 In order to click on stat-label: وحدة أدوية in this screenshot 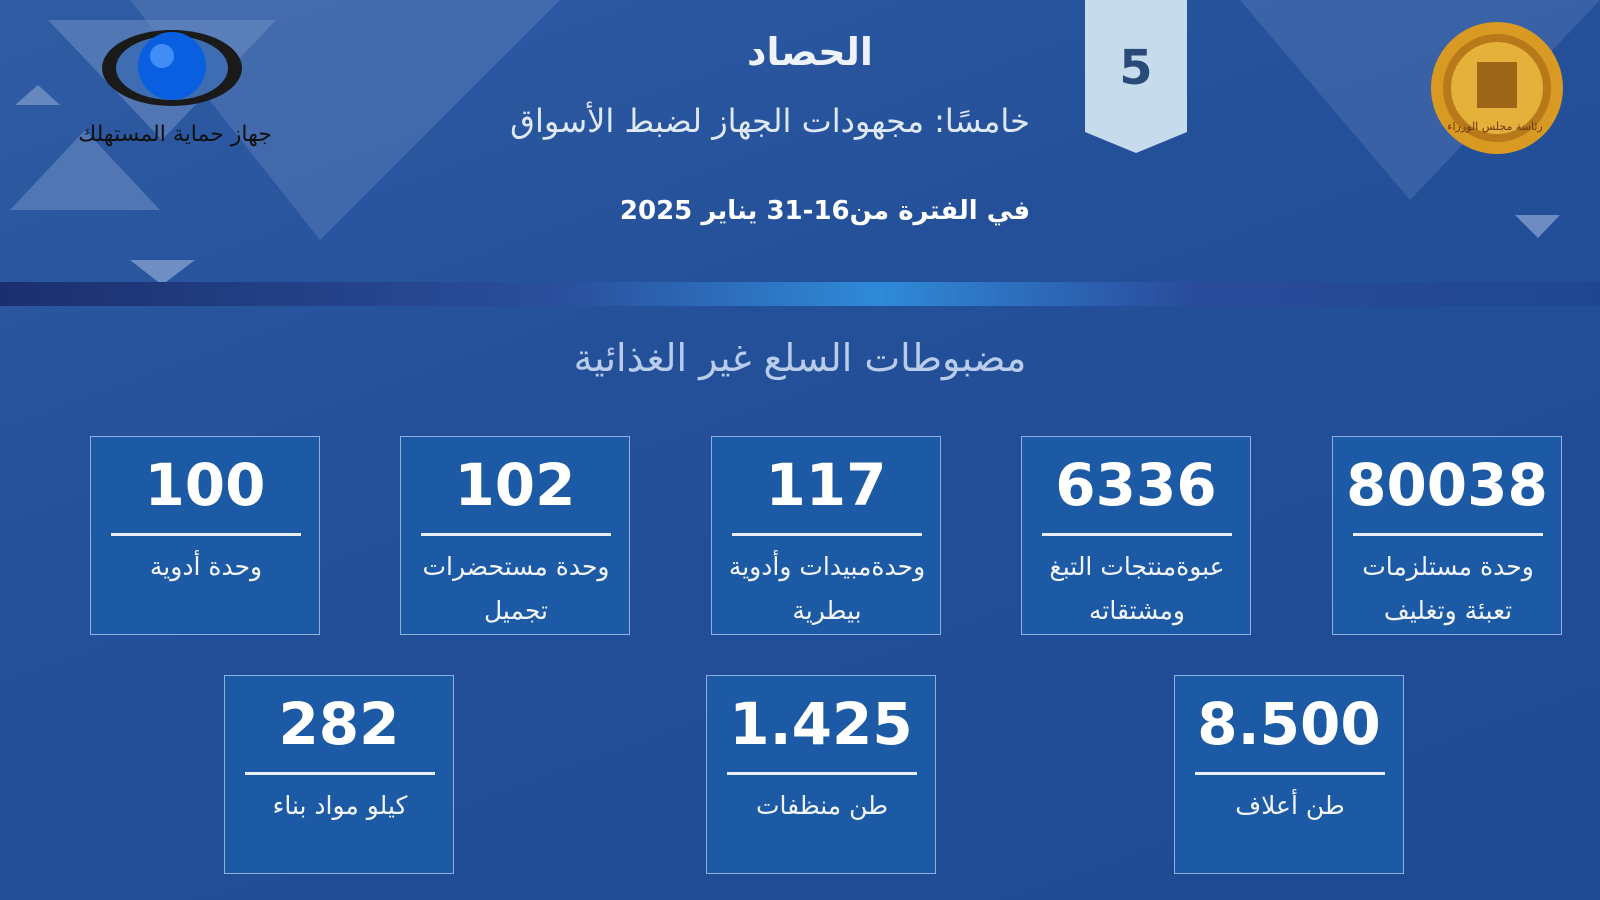, I will do `click(206, 566)`.